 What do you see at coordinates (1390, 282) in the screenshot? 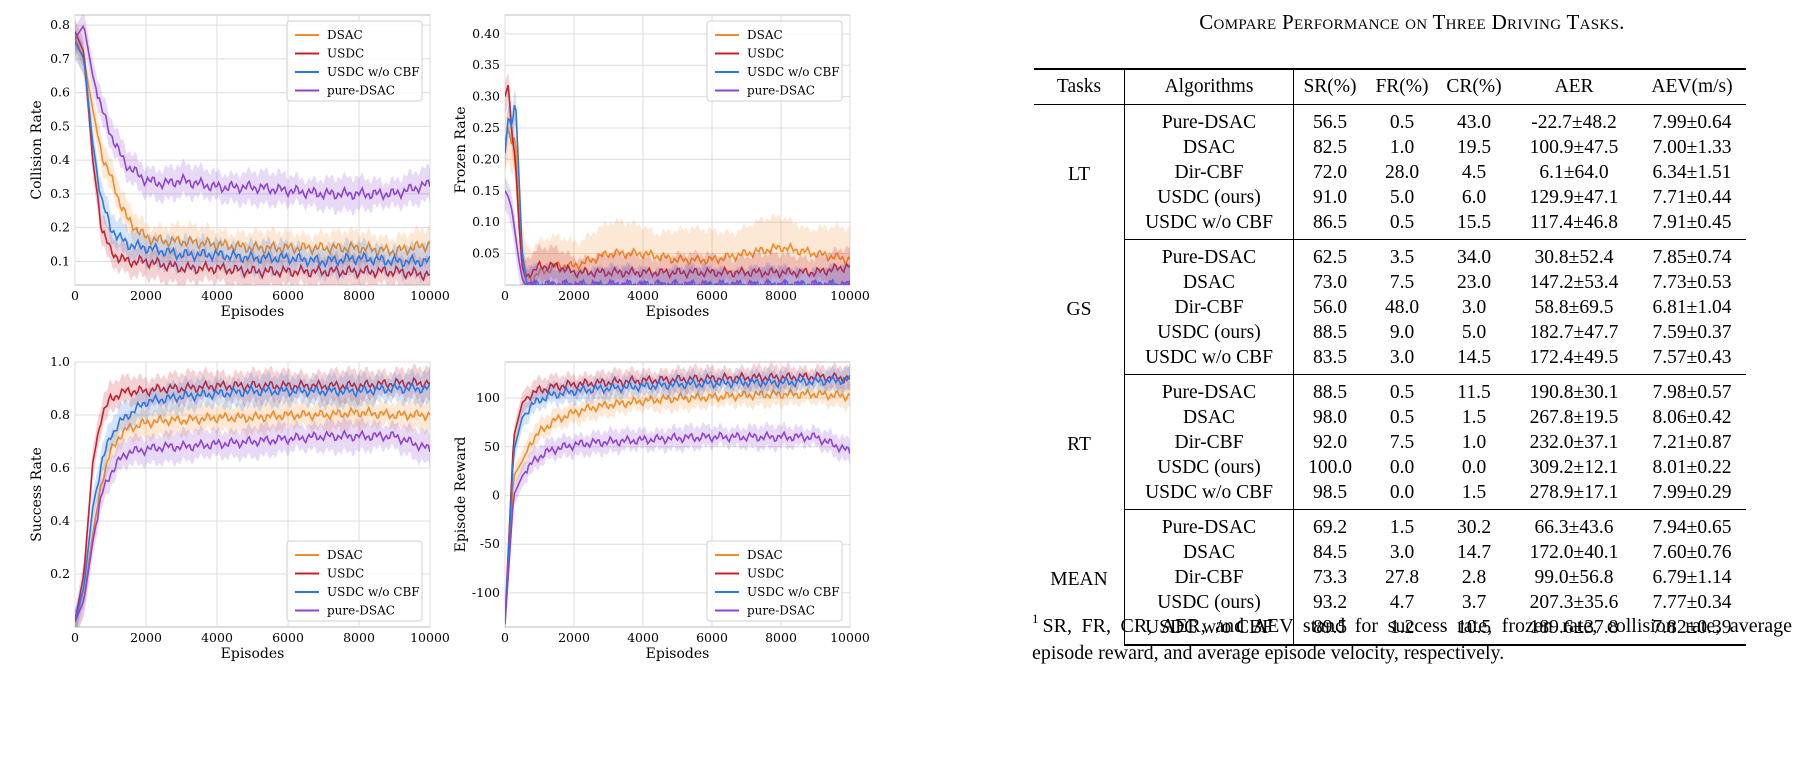
I see `table-row: DSAC 73.0 7.5 23.0 147.2±53.4 7.73±0.53` at bounding box center [1390, 282].